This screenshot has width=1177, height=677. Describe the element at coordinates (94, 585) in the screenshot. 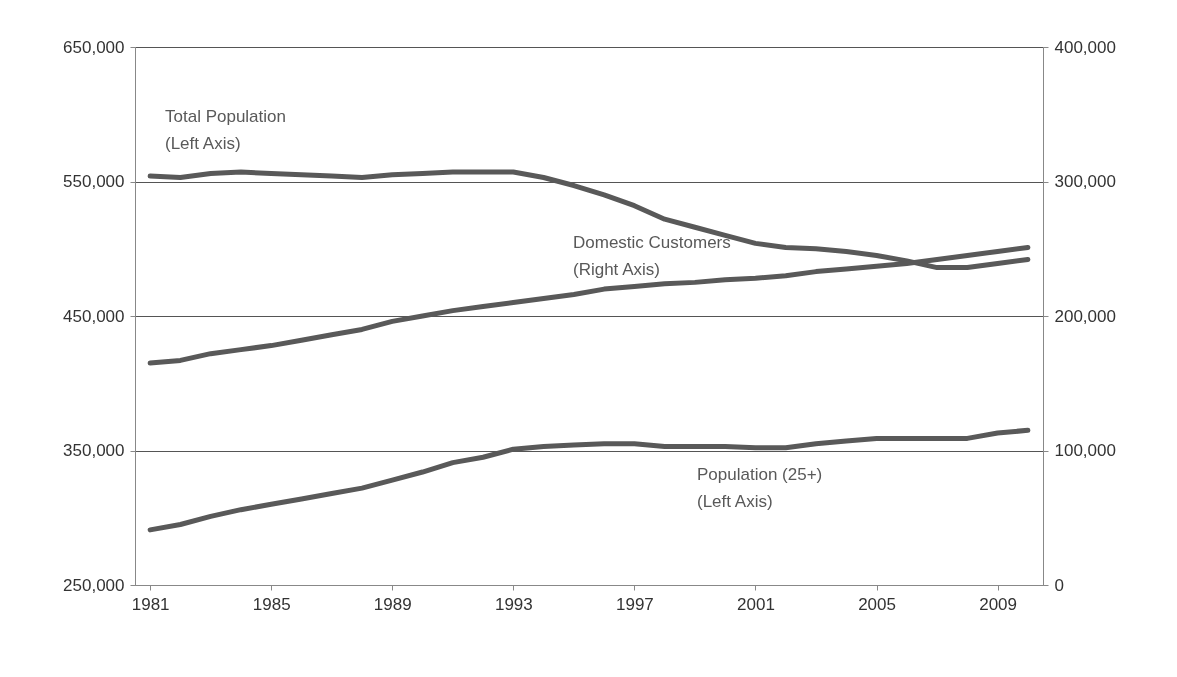

I see `y-tick-label: 250,000` at that location.